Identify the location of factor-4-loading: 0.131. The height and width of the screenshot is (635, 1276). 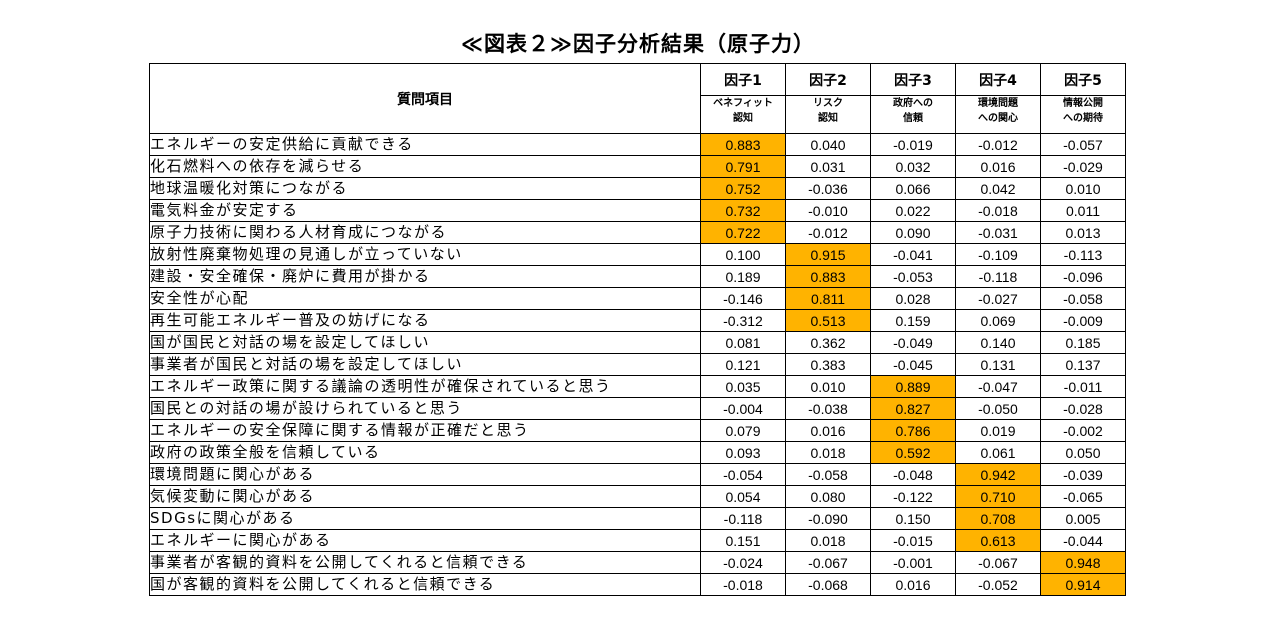
(998, 364).